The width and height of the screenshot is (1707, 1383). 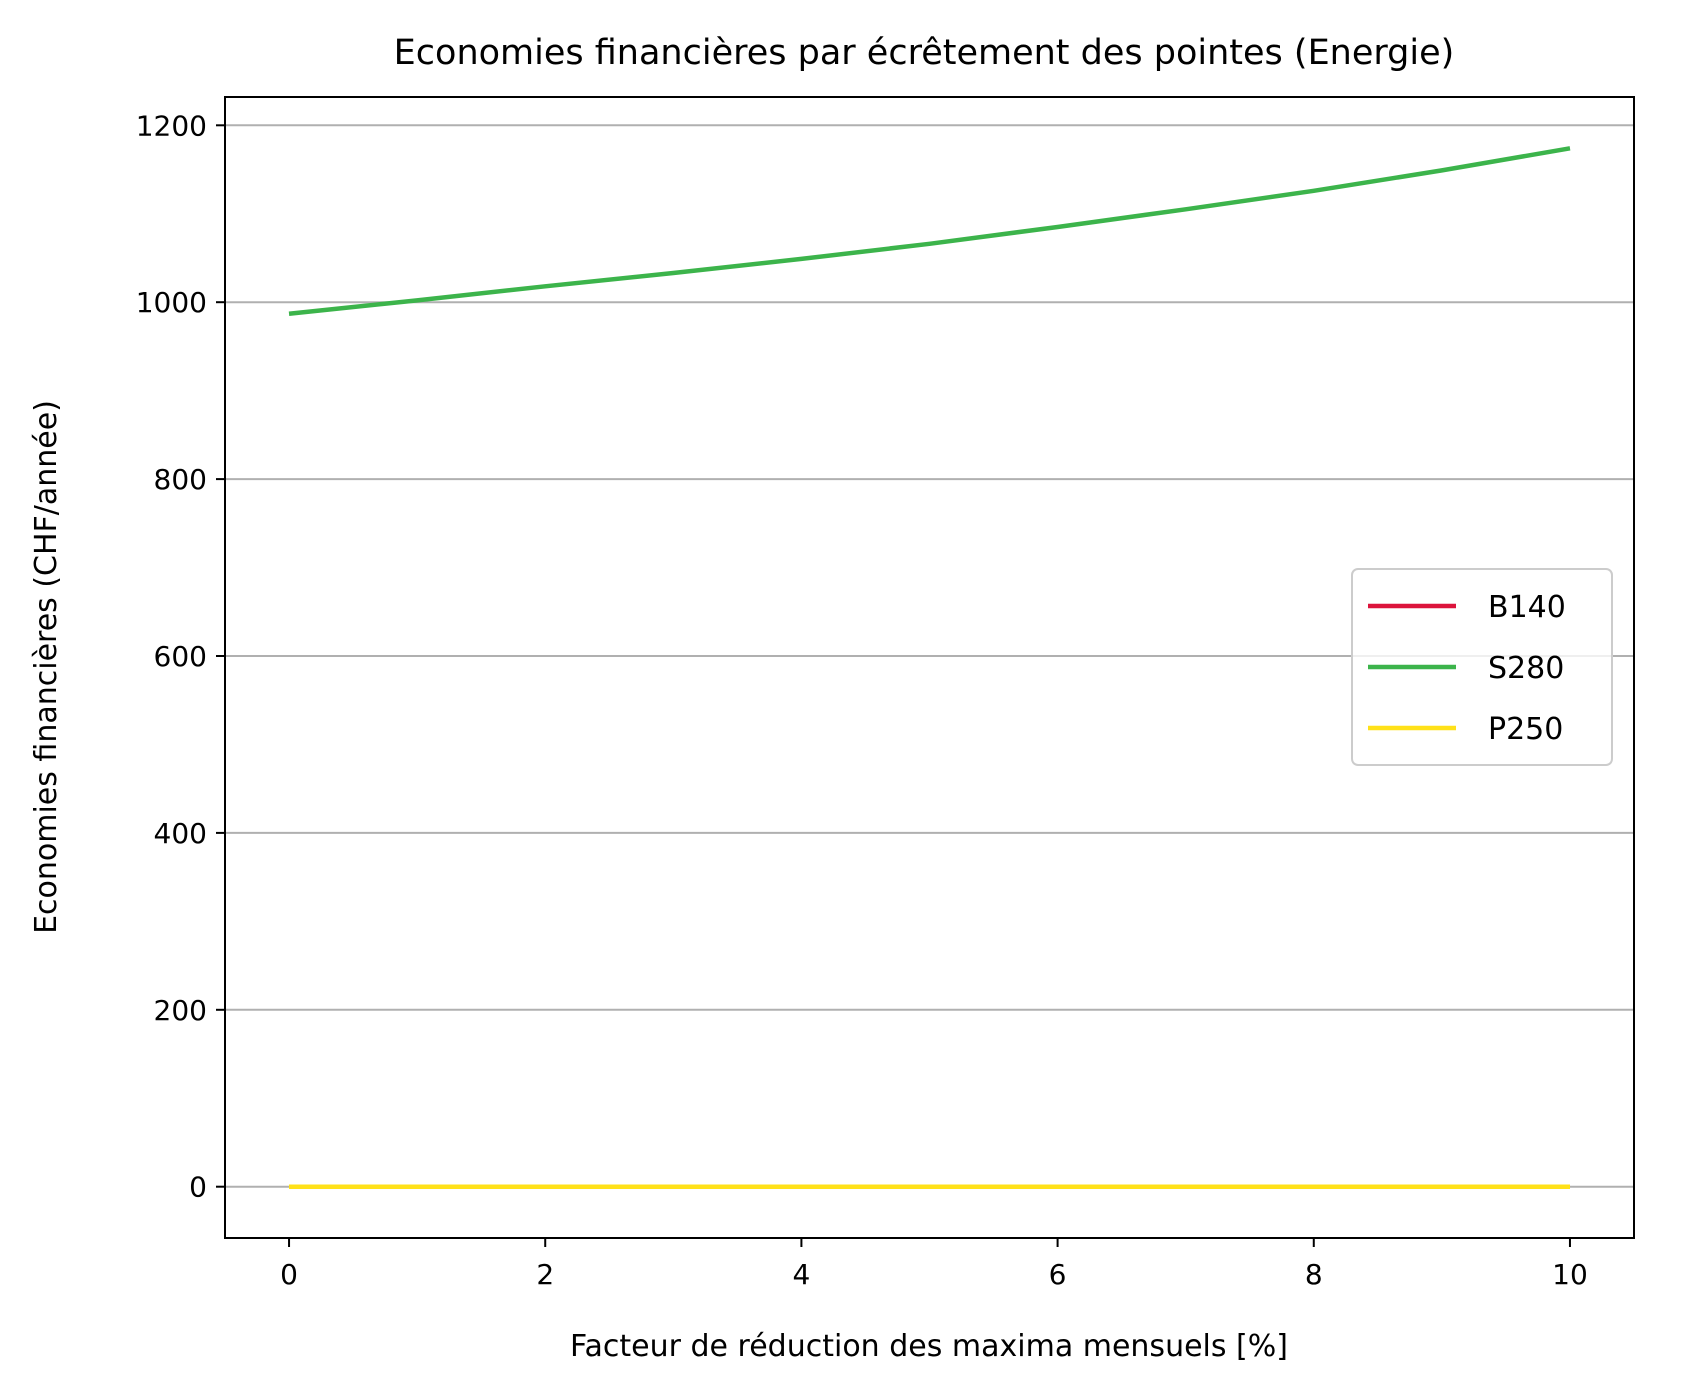 What do you see at coordinates (289, 1274) in the screenshot?
I see `x-tick-label: 0` at bounding box center [289, 1274].